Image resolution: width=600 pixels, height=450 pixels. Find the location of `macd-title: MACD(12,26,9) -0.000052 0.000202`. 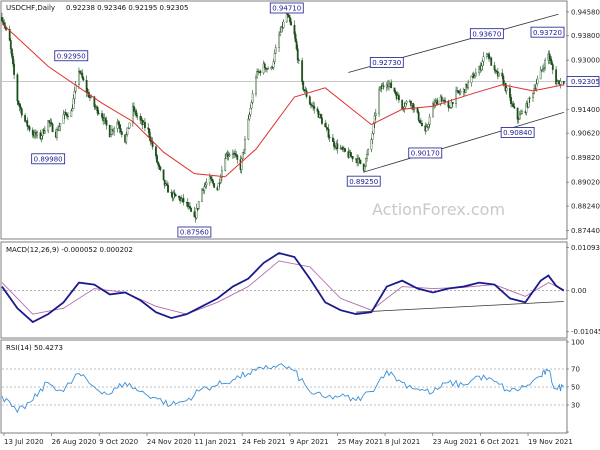

macd-title: MACD(12,26,9) -0.000052 0.000202 is located at coordinates (69, 250).